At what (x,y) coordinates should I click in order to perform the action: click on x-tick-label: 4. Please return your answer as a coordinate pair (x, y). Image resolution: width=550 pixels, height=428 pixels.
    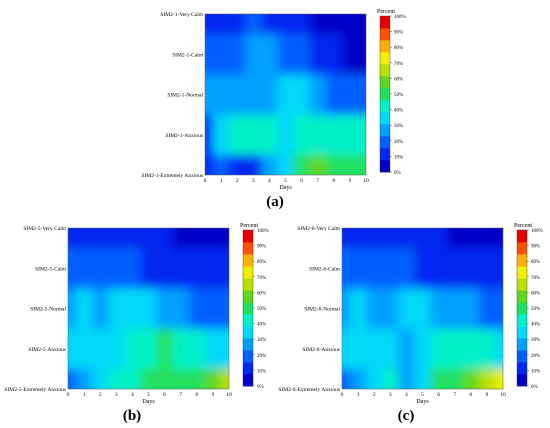
    Looking at the image, I should click on (132, 395).